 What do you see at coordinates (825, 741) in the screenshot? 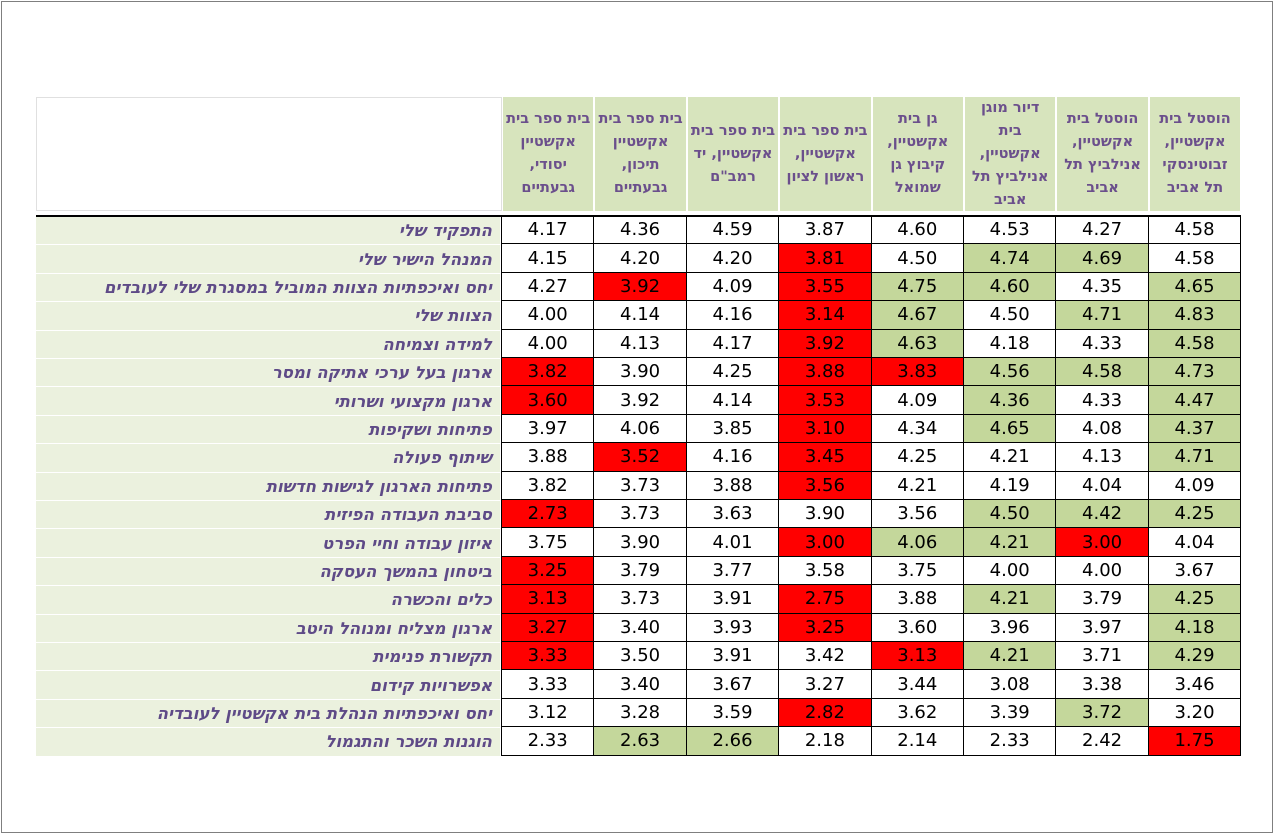
I see `value-cell: 2.18` at bounding box center [825, 741].